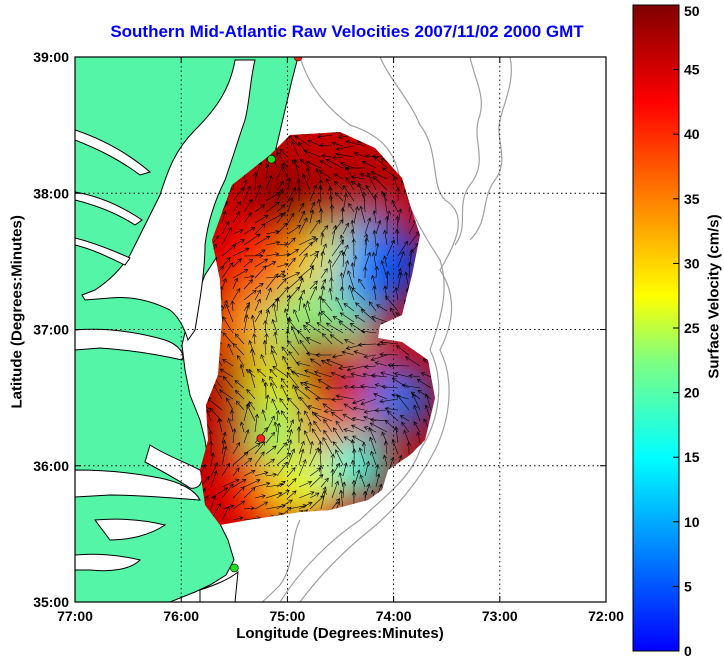 Image resolution: width=724 pixels, height=659 pixels. I want to click on x-tick-label: 73:00, so click(500, 616).